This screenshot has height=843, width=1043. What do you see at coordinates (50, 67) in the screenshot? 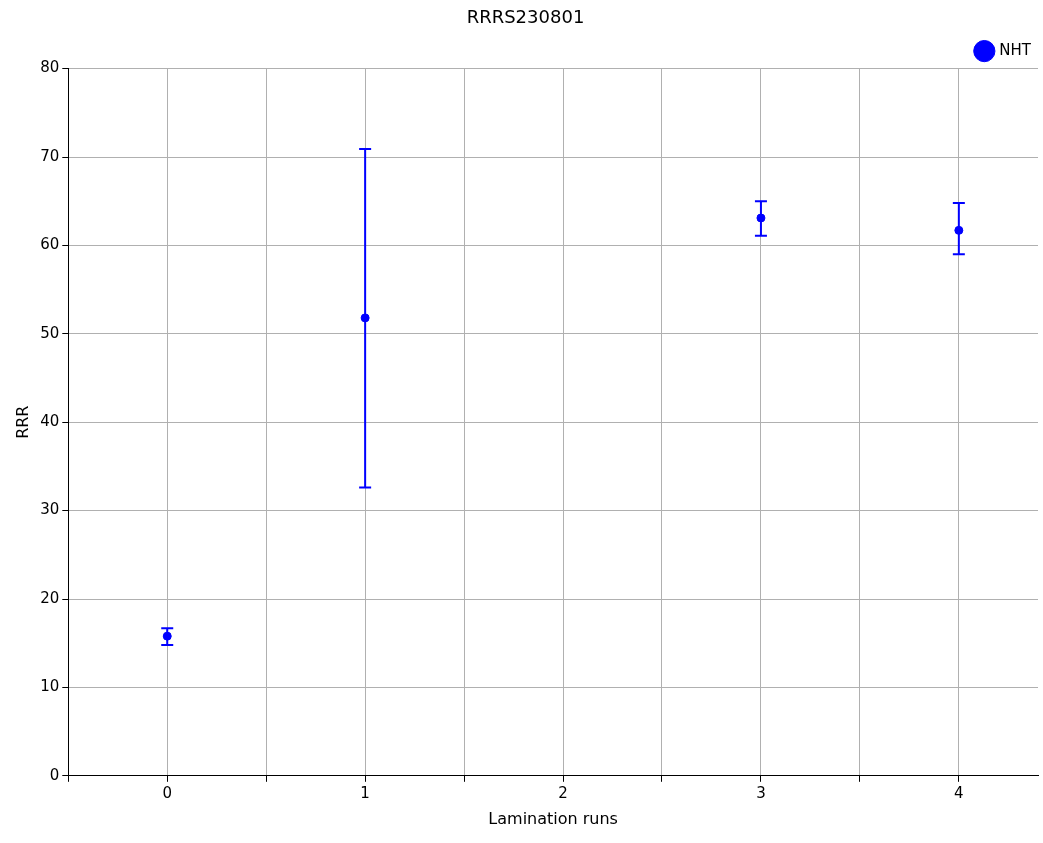
I see `y-tick-label: 80` at bounding box center [50, 67].